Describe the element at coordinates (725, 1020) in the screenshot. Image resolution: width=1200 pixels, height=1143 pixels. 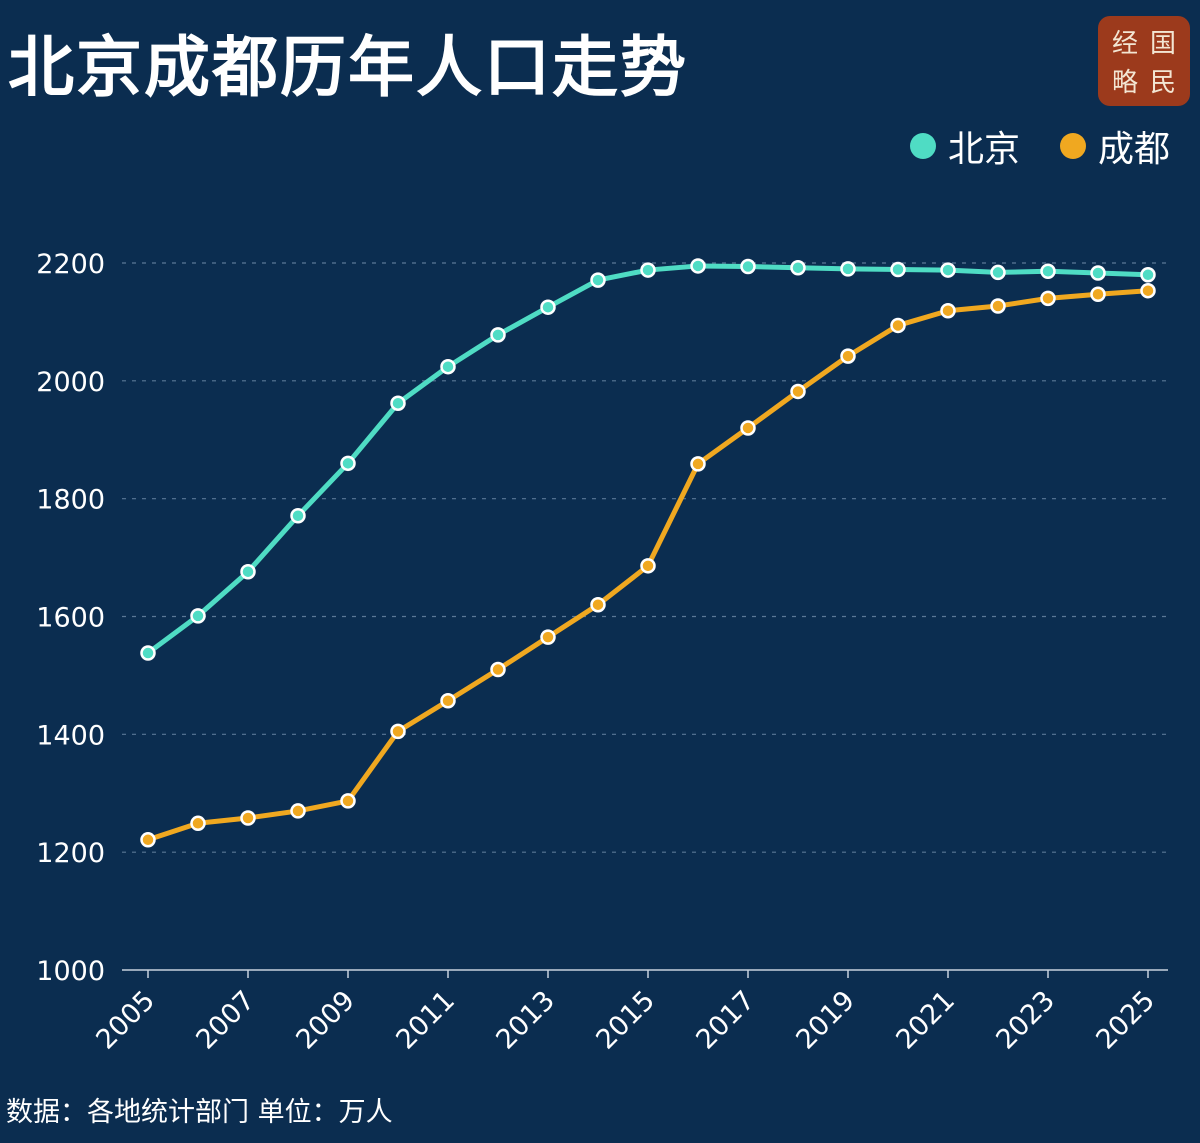
I see `x-tick-label: 2017` at that location.